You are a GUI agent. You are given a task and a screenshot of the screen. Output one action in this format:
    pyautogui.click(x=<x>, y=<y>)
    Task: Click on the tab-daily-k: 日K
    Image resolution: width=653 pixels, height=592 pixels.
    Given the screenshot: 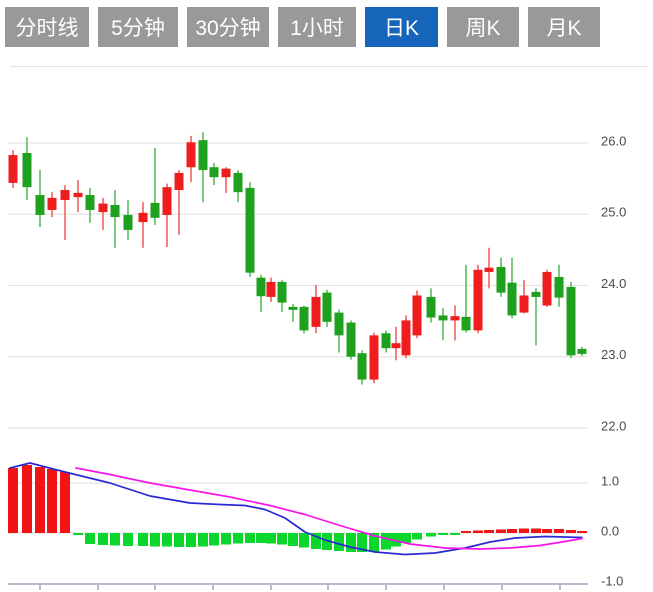 What is the action you would take?
    pyautogui.click(x=401, y=27)
    